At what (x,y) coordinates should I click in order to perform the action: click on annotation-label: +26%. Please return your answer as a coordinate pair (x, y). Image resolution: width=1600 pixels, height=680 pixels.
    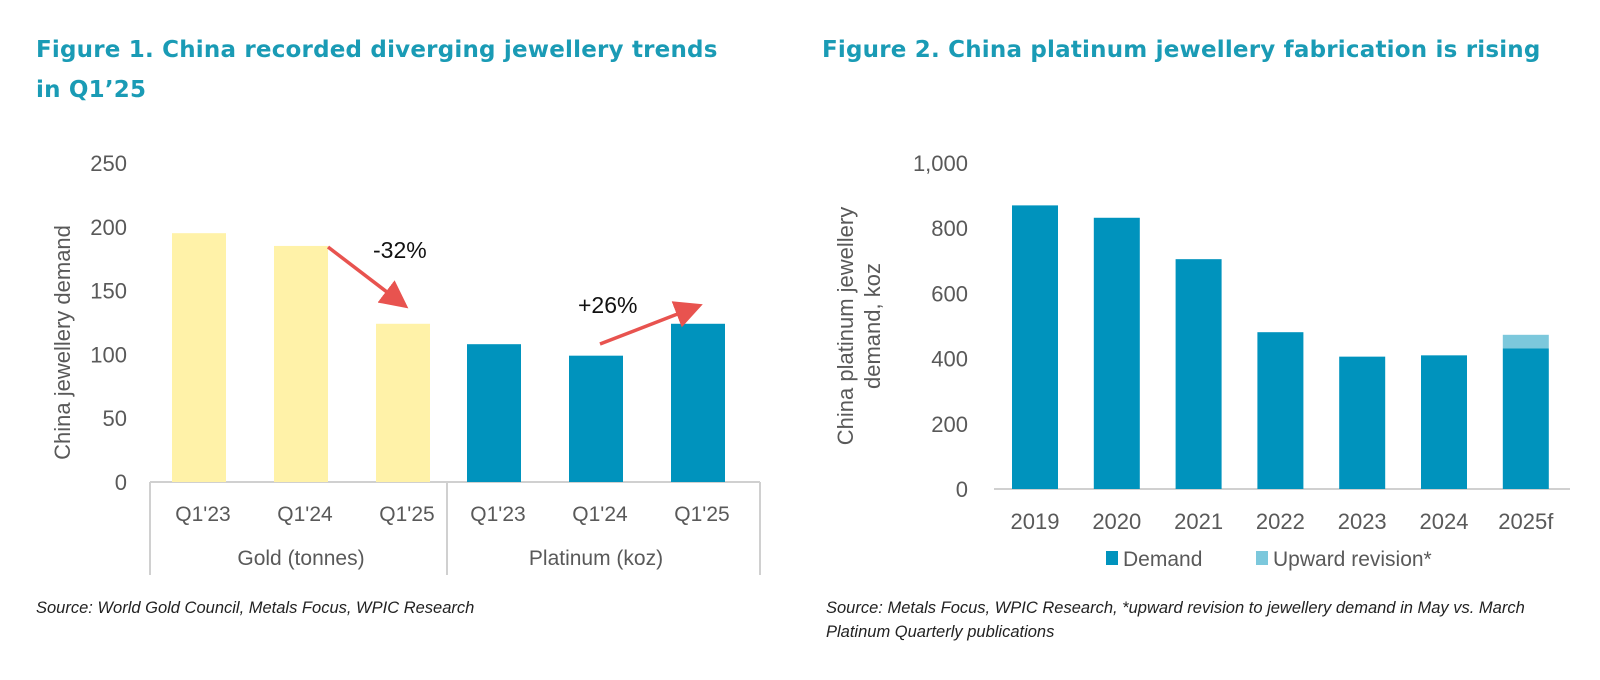
    Looking at the image, I should click on (607, 305).